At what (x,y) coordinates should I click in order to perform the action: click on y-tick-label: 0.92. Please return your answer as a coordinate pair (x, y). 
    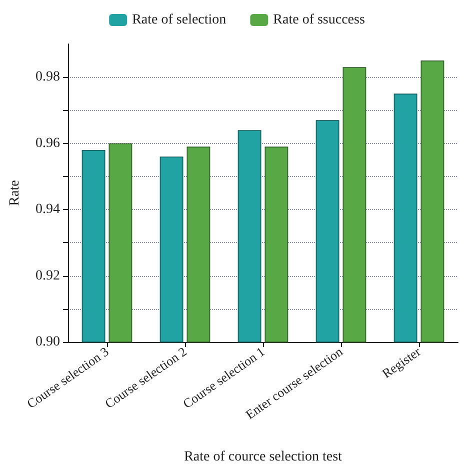
    Looking at the image, I should click on (48, 276).